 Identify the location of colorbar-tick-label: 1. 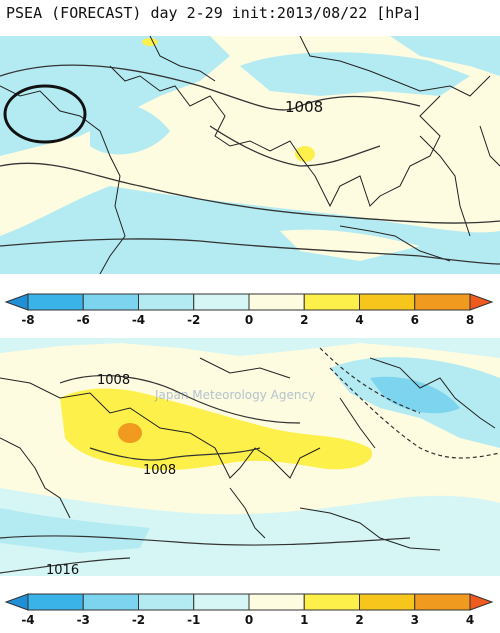
(304, 620).